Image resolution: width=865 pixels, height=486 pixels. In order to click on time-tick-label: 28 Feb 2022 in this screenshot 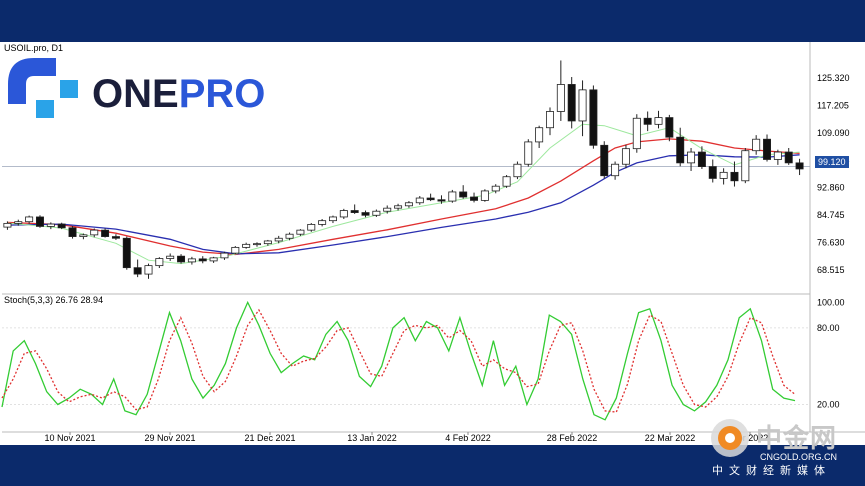, I will do `click(572, 438)`.